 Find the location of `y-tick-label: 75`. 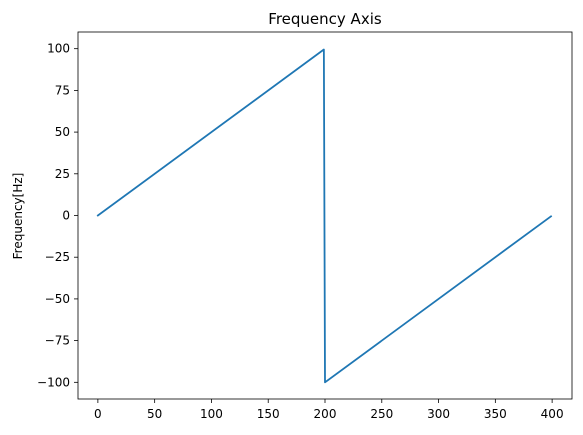

y-tick-label: 75 is located at coordinates (62, 90).